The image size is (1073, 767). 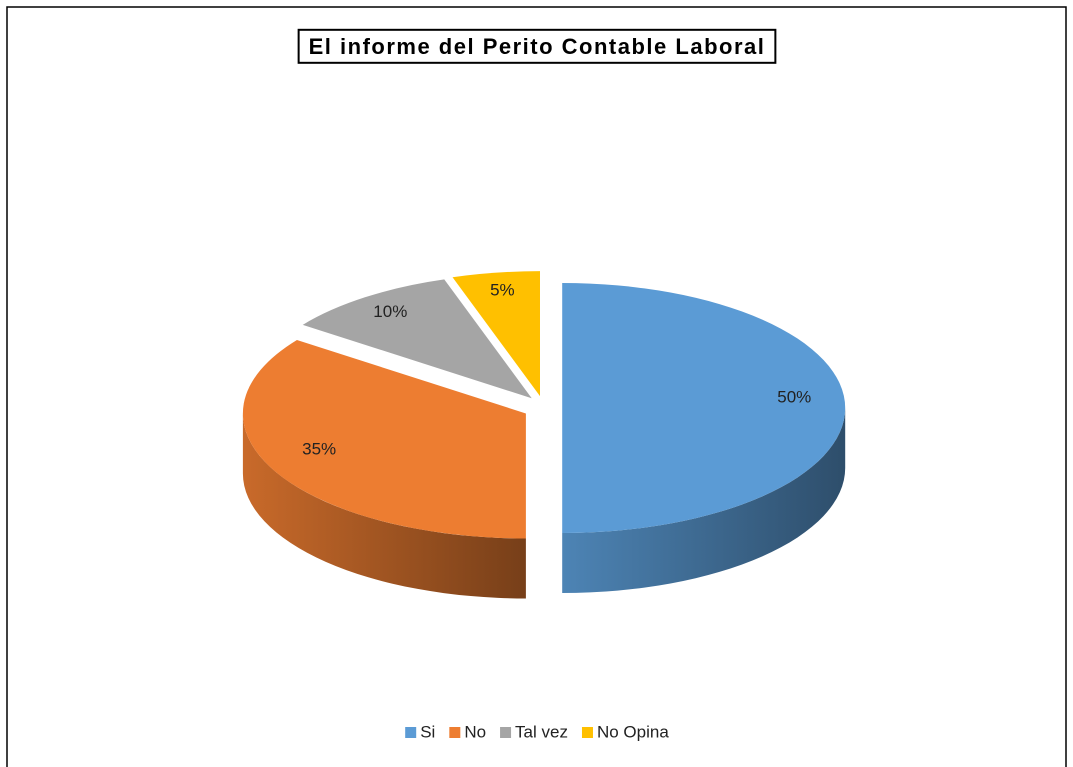 I want to click on chart-title: El informe del Perito Contable Laboral, so click(x=537, y=46).